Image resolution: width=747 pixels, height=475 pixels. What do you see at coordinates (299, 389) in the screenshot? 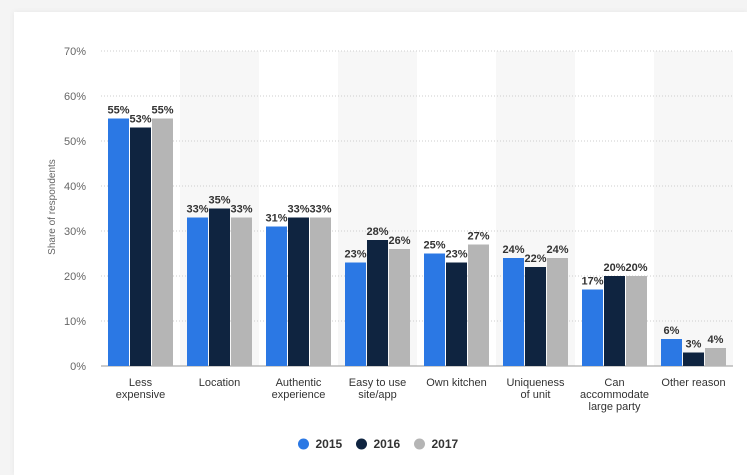
I see `category-label: Authentic experience` at bounding box center [299, 389].